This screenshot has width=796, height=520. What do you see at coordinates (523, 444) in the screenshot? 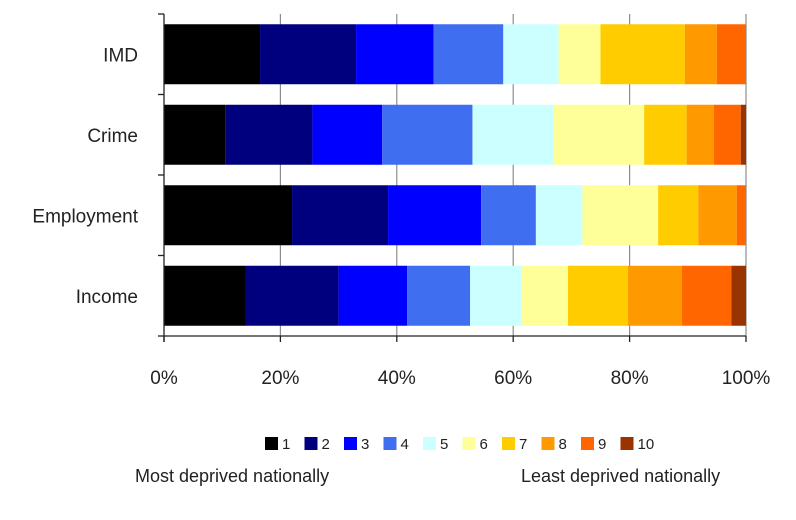
I see `legend-label: 7` at bounding box center [523, 444].